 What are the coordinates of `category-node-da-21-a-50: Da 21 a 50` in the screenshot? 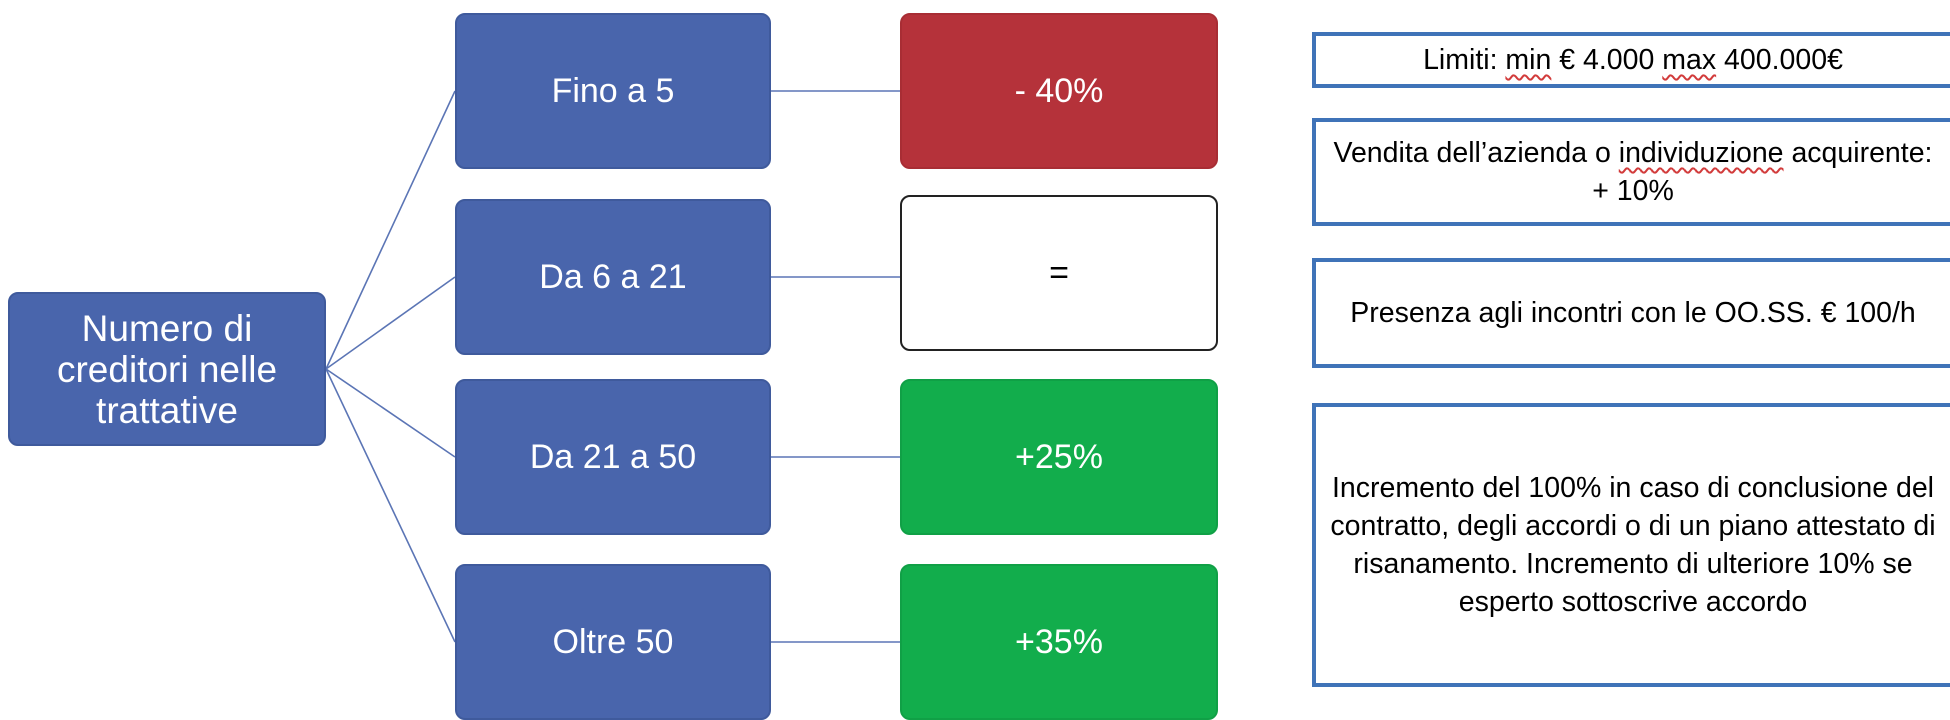 It's located at (613, 457).